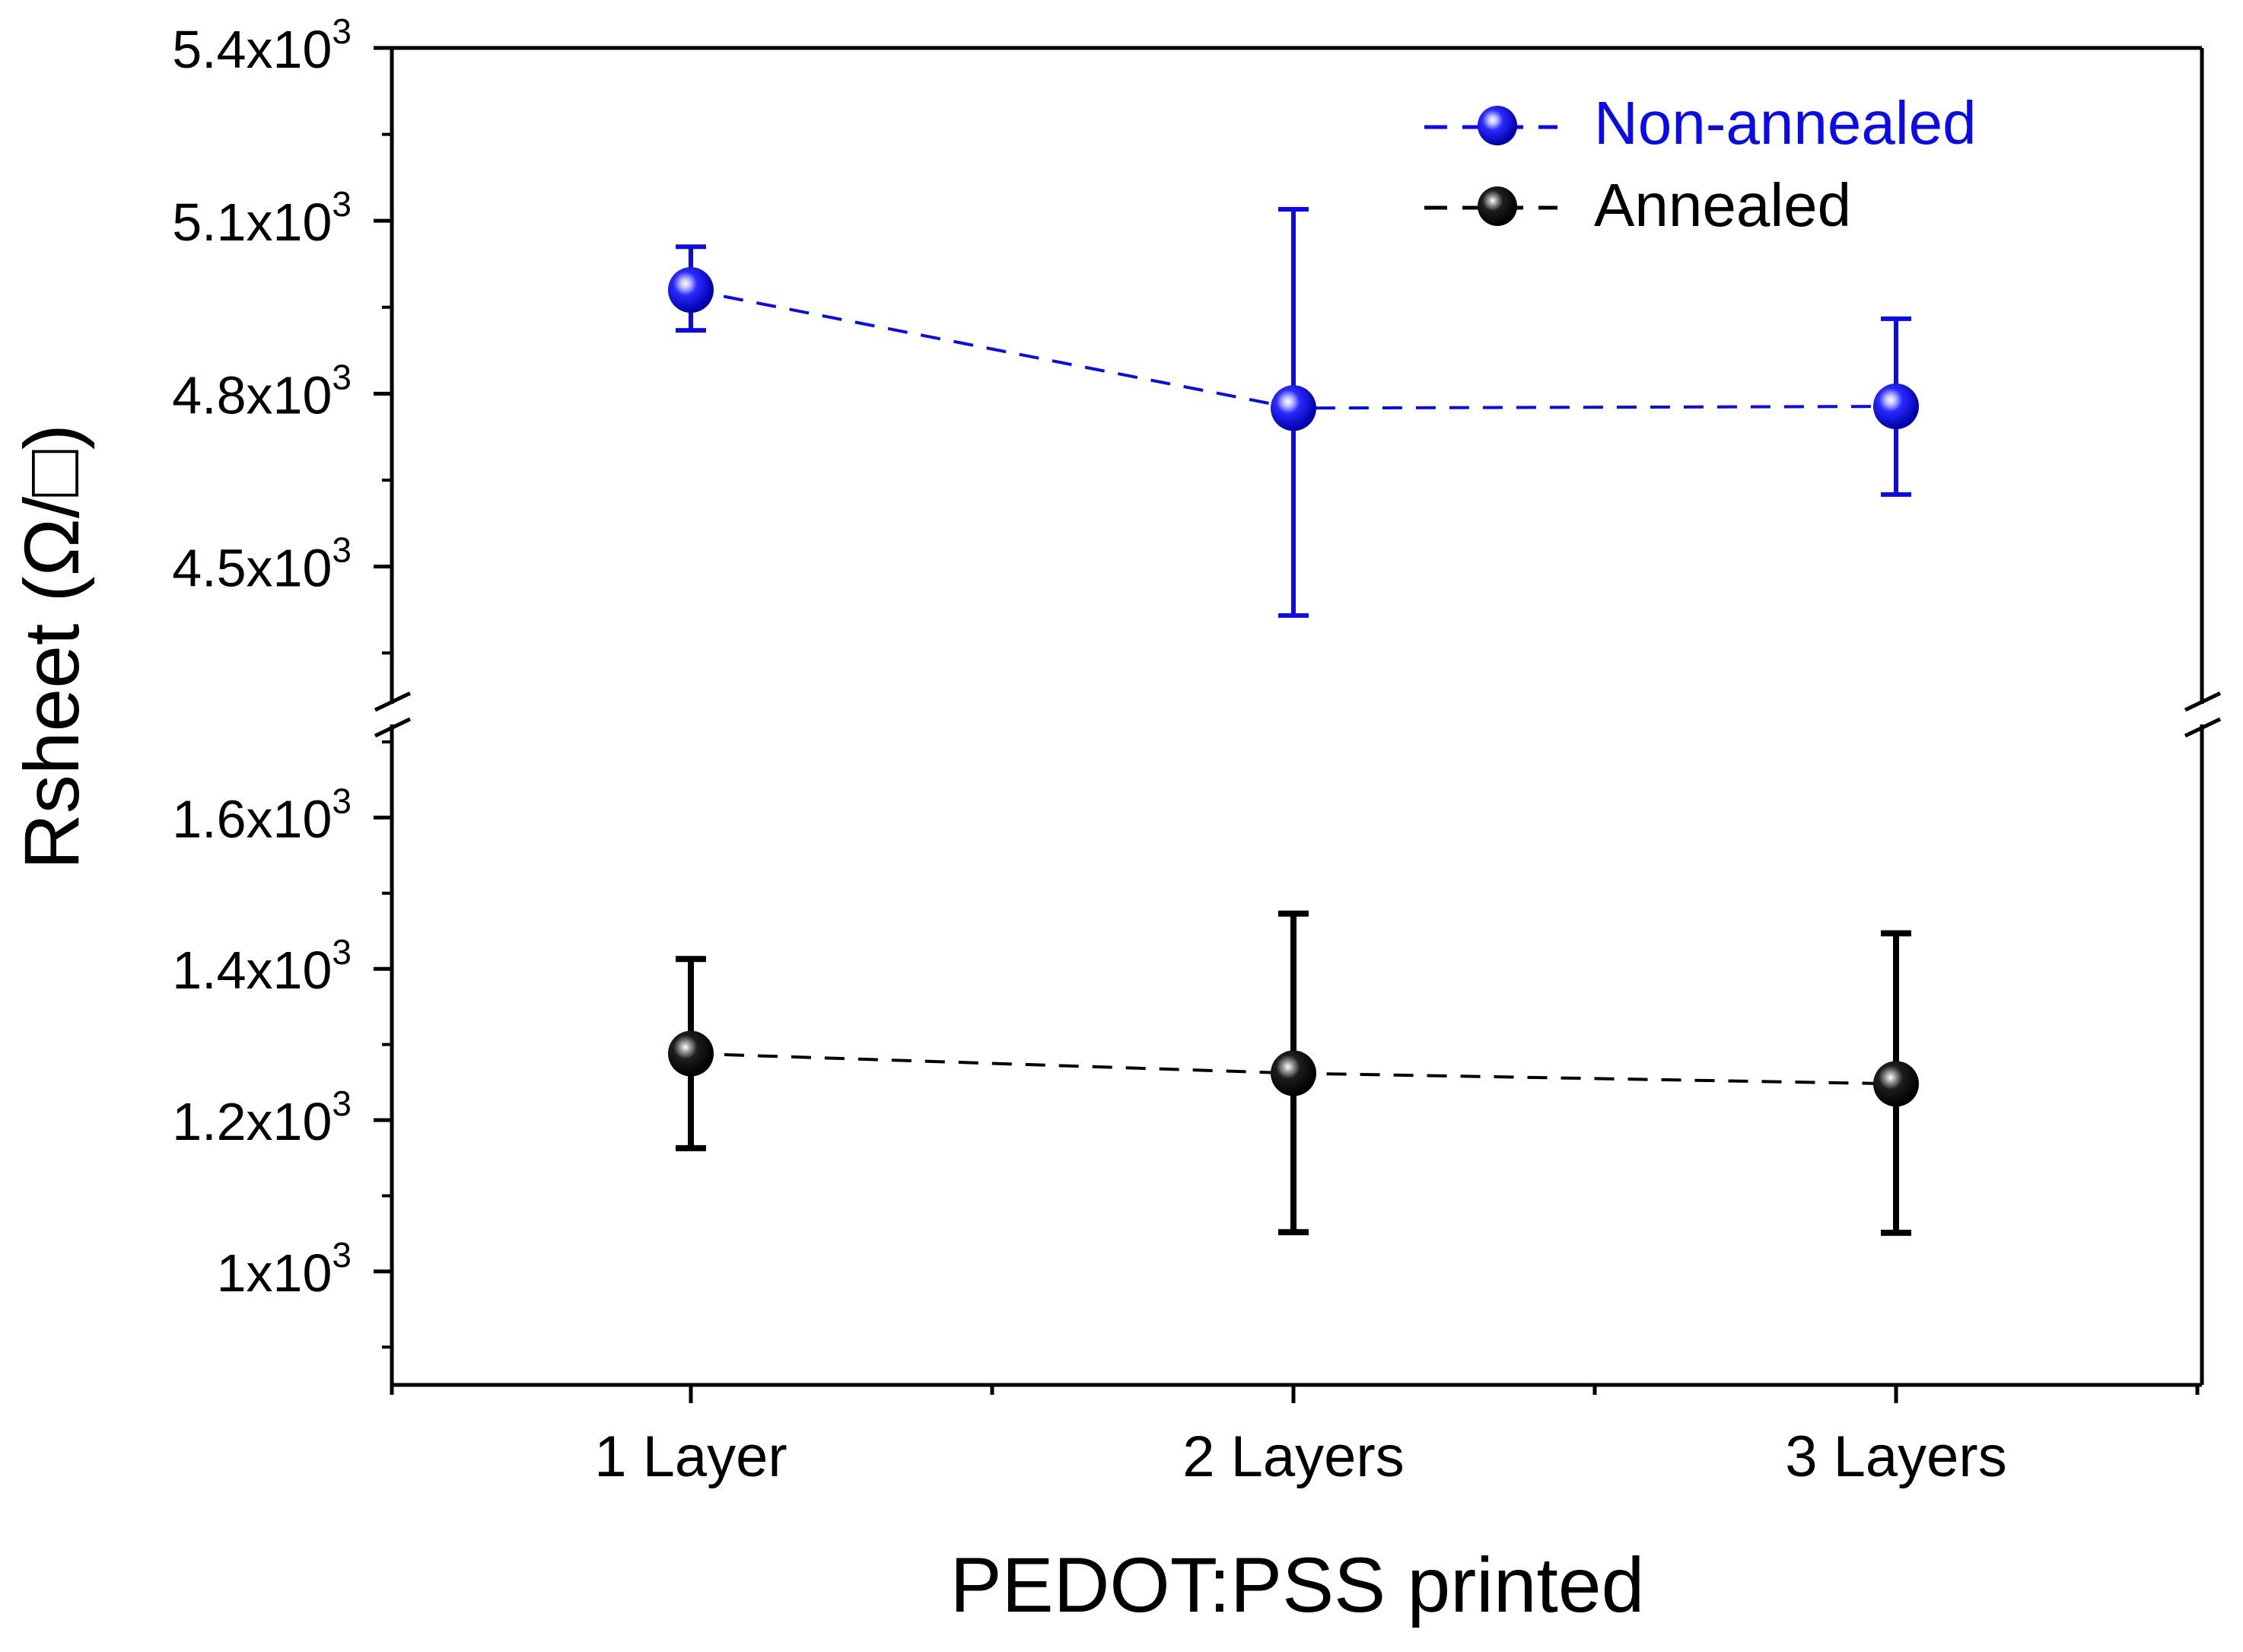 The width and height of the screenshot is (2243, 1652). I want to click on x-tick-label: 1 Layer, so click(690, 1456).